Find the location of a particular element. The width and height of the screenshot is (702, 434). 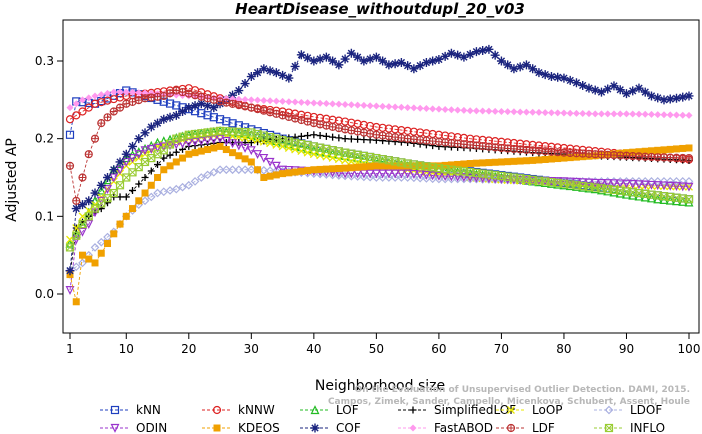

x-tick-label: 100 is located at coordinates (689, 349).